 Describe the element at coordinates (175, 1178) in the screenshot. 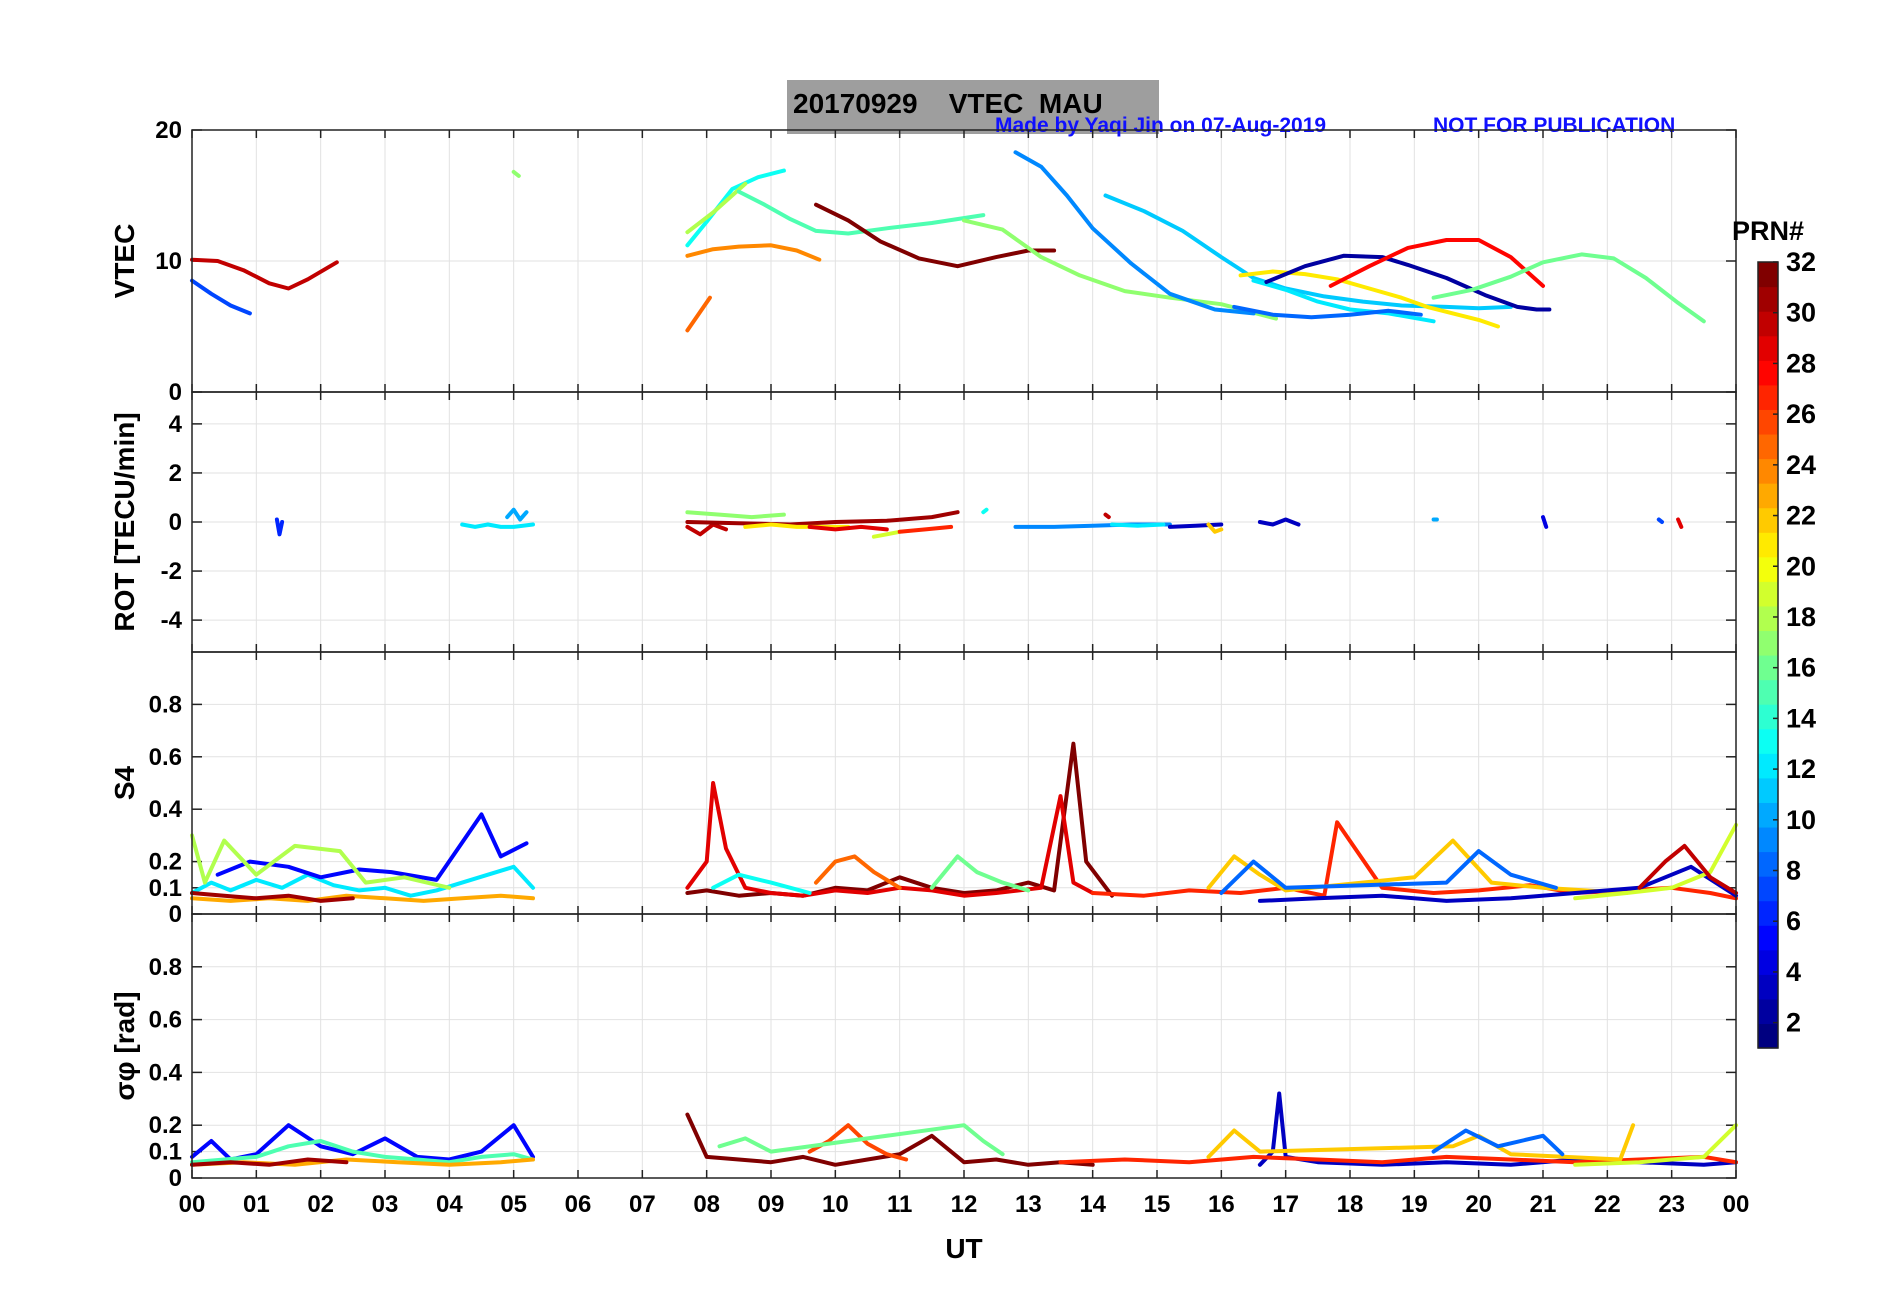

I see `panel-sigma-ytick-label: 0` at that location.